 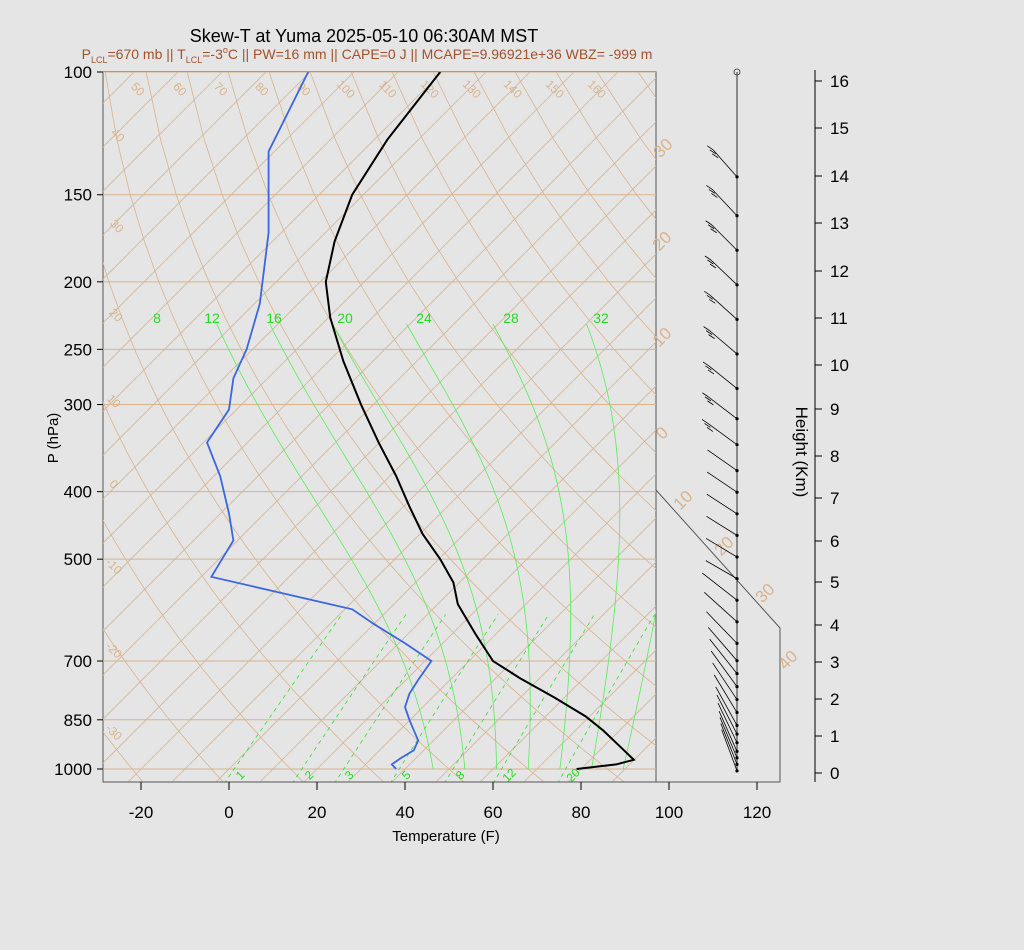 What do you see at coordinates (669, 812) in the screenshot?
I see `x-tick-label: 100` at bounding box center [669, 812].